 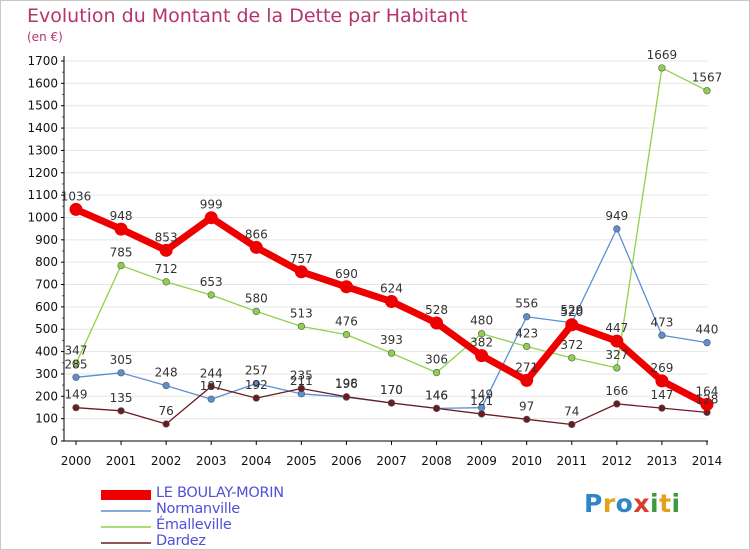 I want to click on data-label--malleville: 513, so click(x=301, y=313).